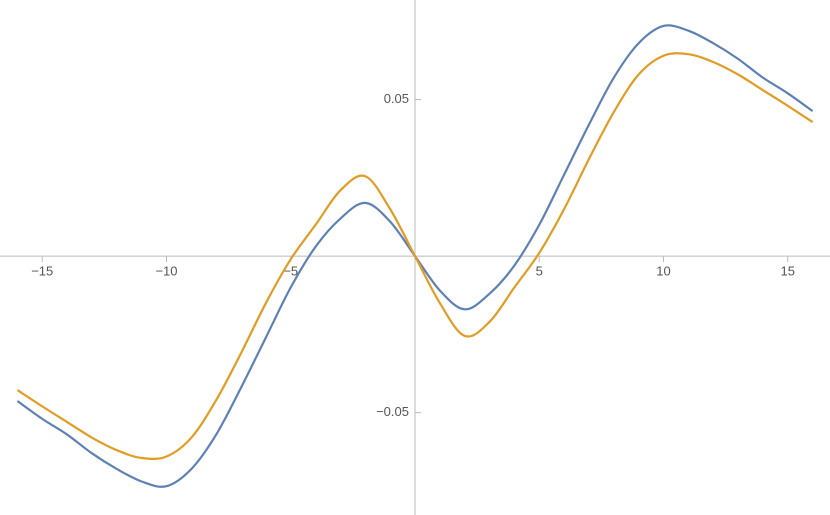 The height and width of the screenshot is (515, 830). What do you see at coordinates (166, 271) in the screenshot?
I see `x-tick-label: −10` at bounding box center [166, 271].